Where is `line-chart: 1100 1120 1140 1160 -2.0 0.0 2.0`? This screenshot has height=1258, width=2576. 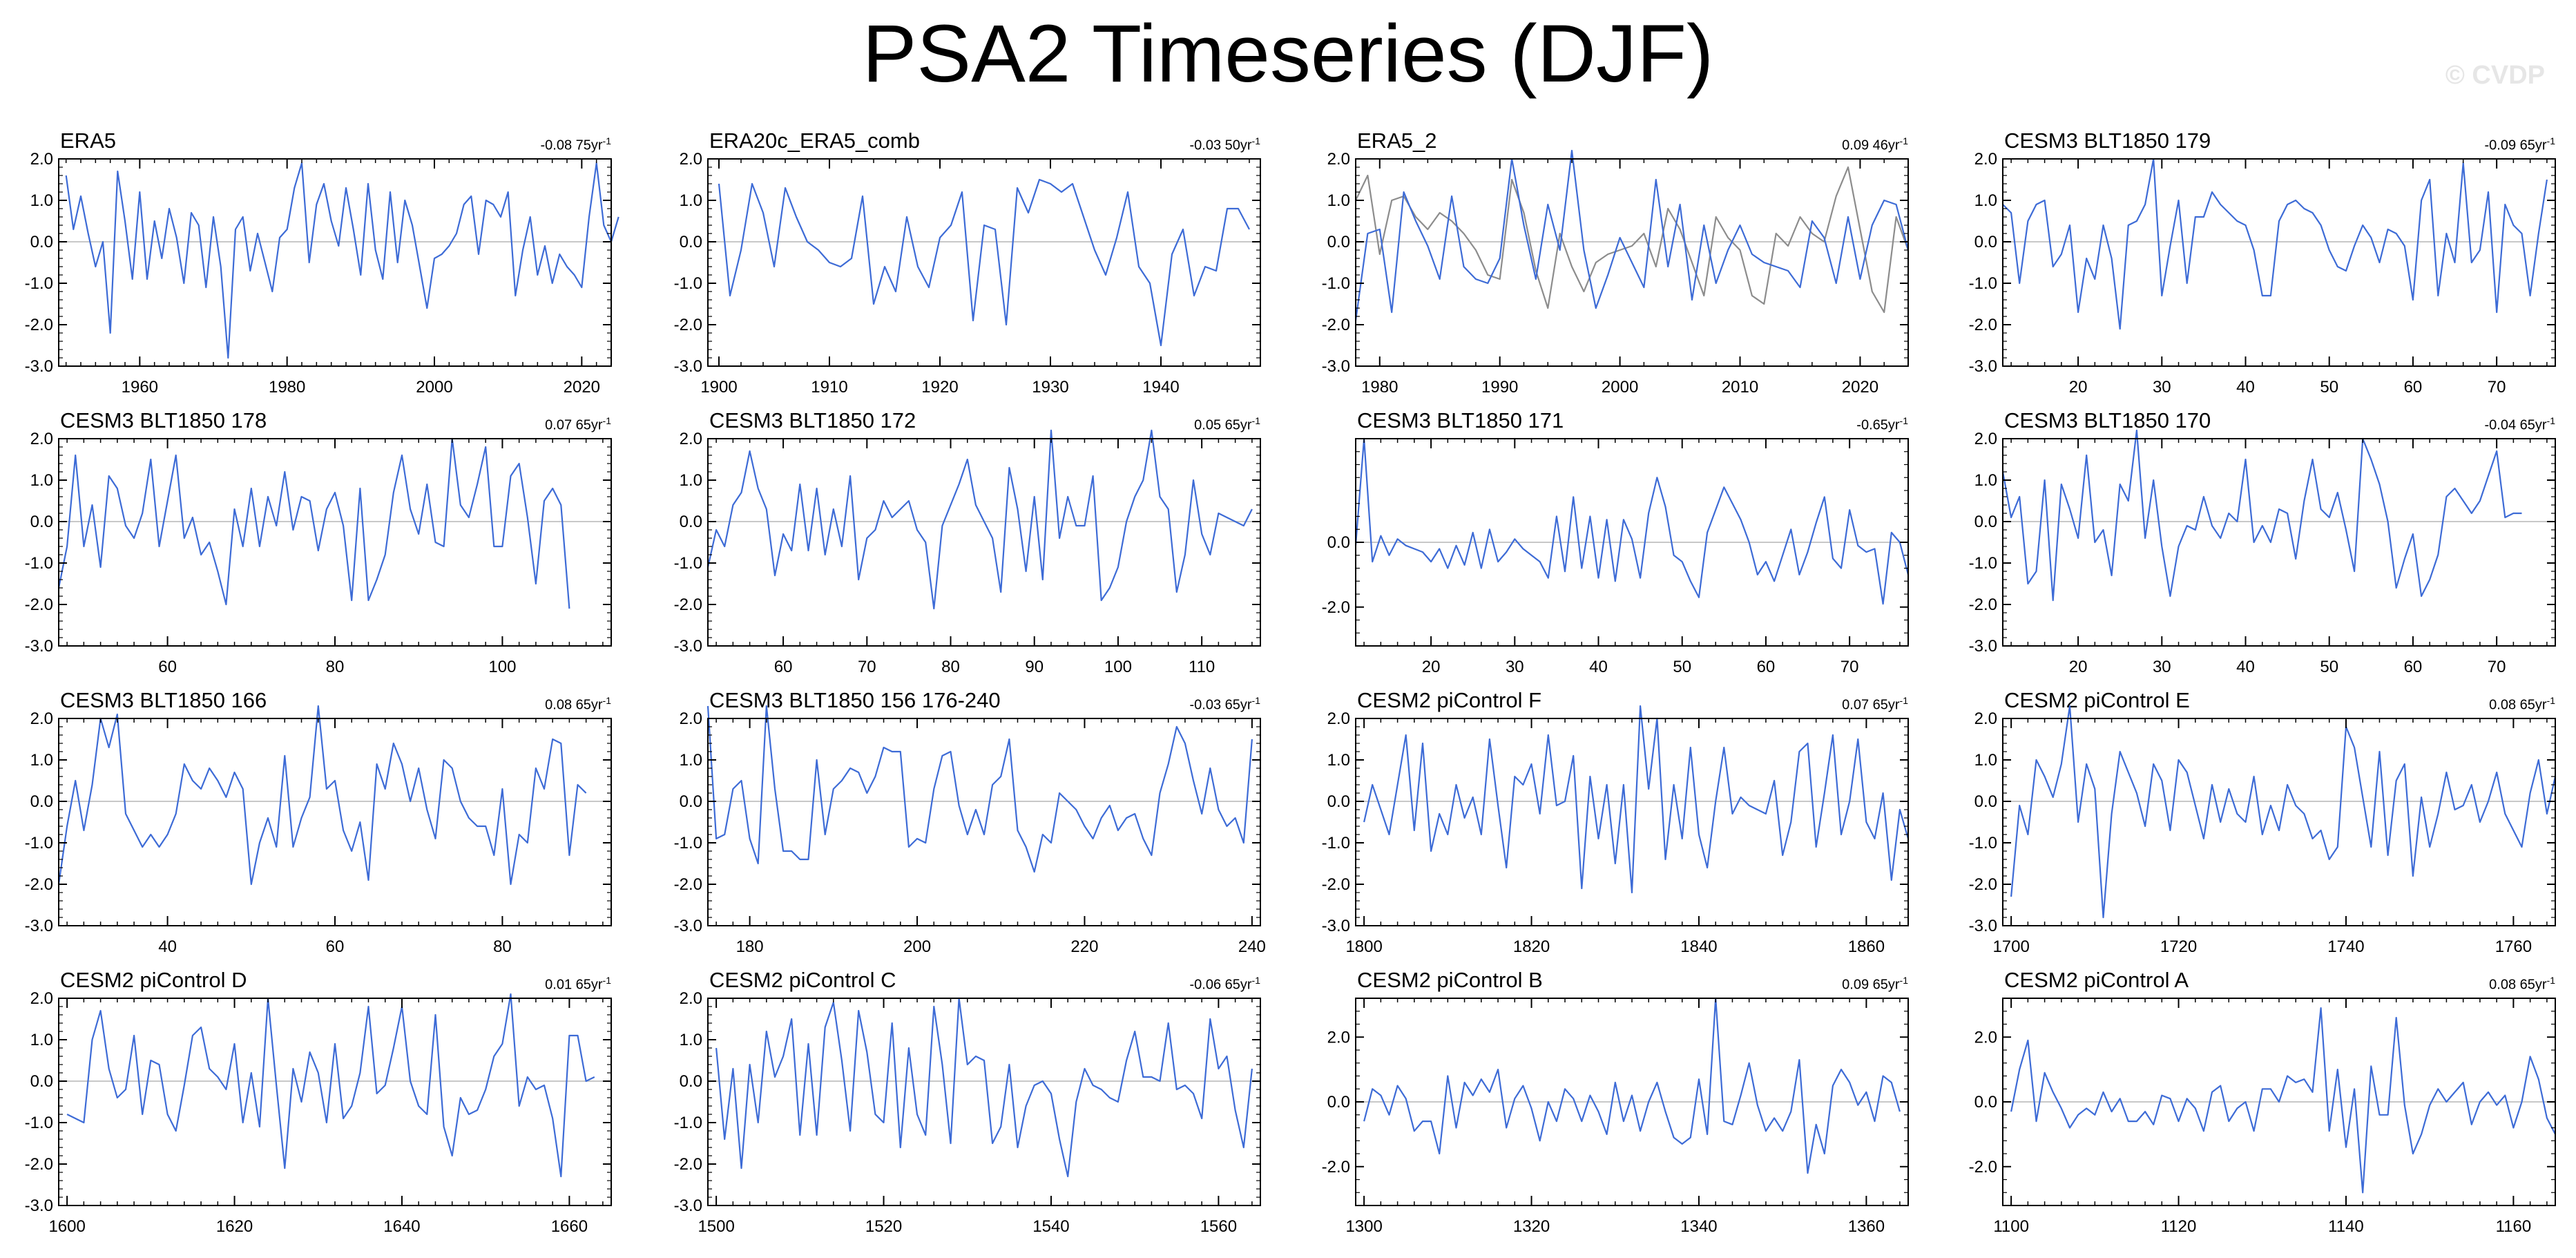 line-chart: 1100 1120 1140 1160 -2.0 0.0 2.0 is located at coordinates (2262, 1117).